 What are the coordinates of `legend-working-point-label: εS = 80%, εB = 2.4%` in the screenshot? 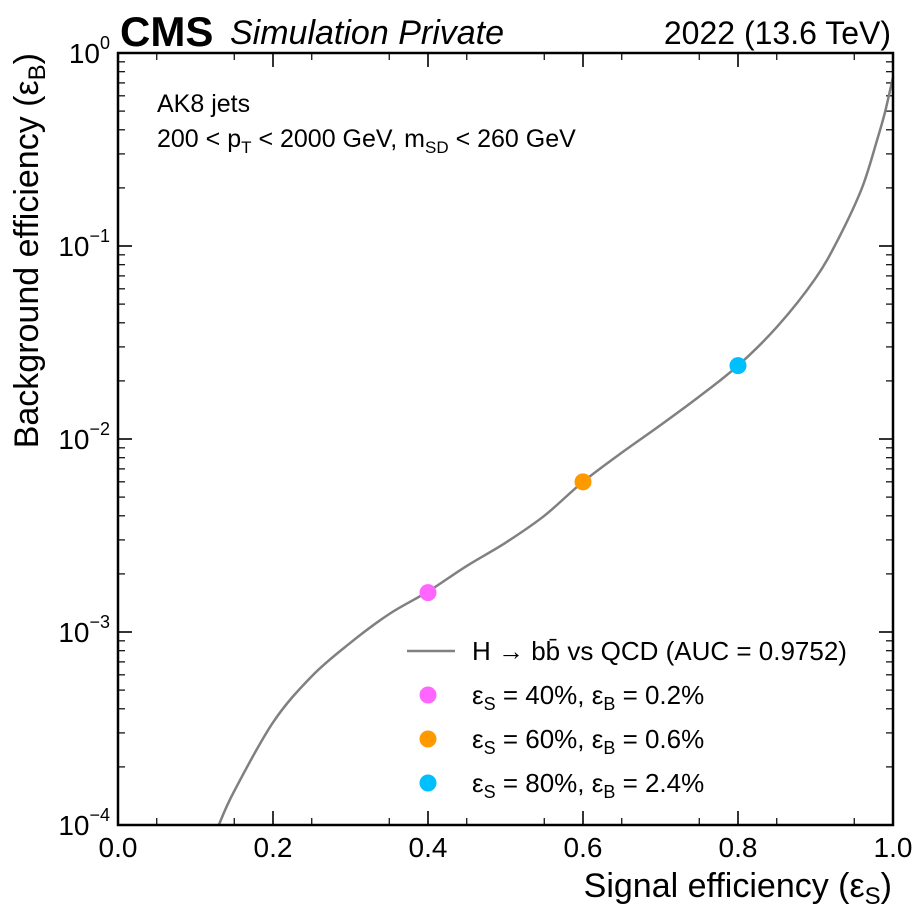 It's located at (588, 785).